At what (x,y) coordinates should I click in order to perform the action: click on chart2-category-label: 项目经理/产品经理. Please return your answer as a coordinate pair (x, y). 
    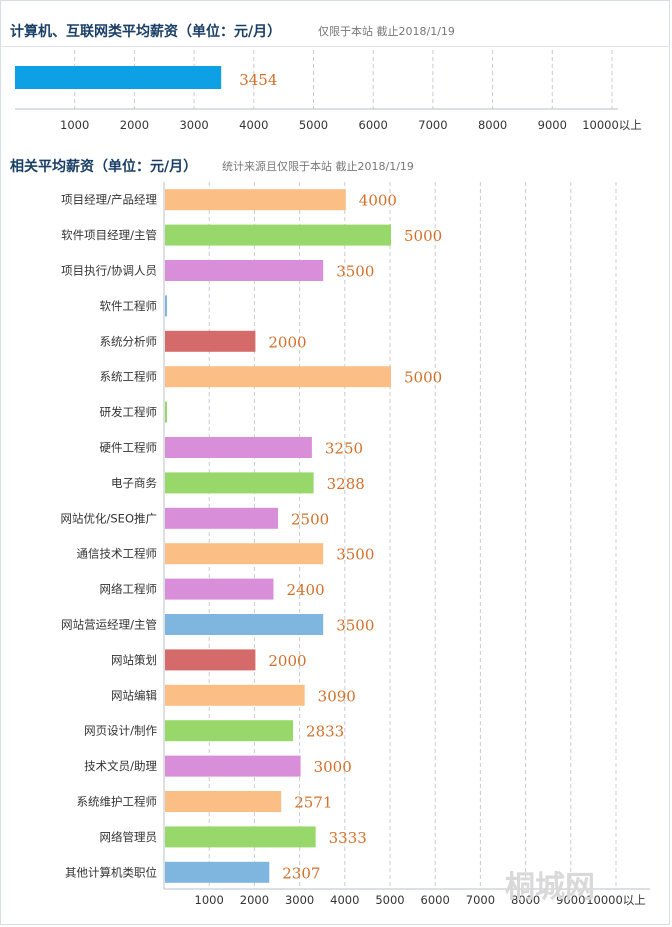
    Looking at the image, I should click on (109, 200).